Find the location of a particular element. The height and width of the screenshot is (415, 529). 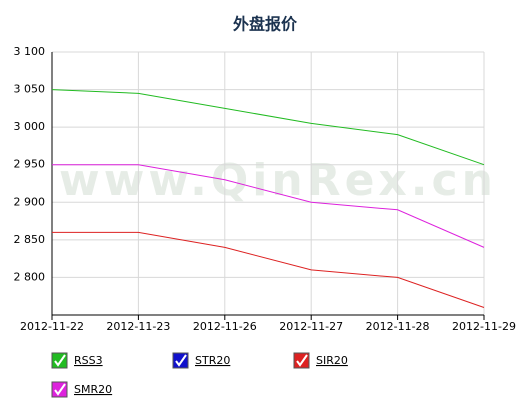

x-tick-label: 2012-11-26 is located at coordinates (225, 326).